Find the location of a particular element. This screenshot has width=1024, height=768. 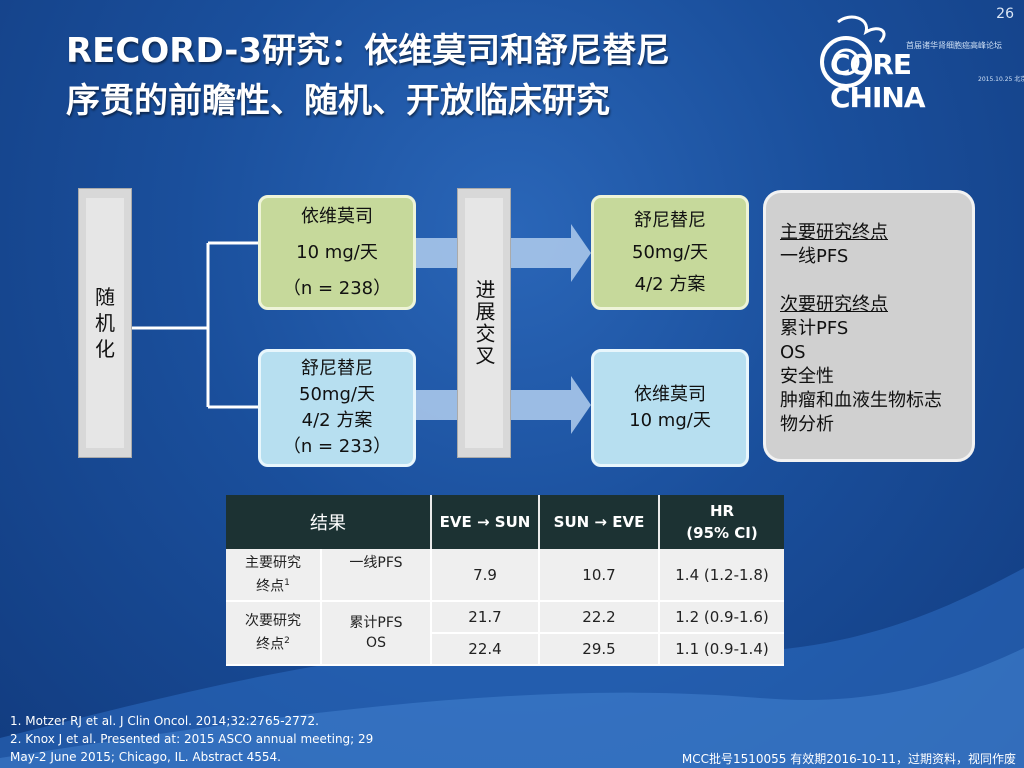

arm1-next-drug: 舒尼替尼 is located at coordinates (670, 220).